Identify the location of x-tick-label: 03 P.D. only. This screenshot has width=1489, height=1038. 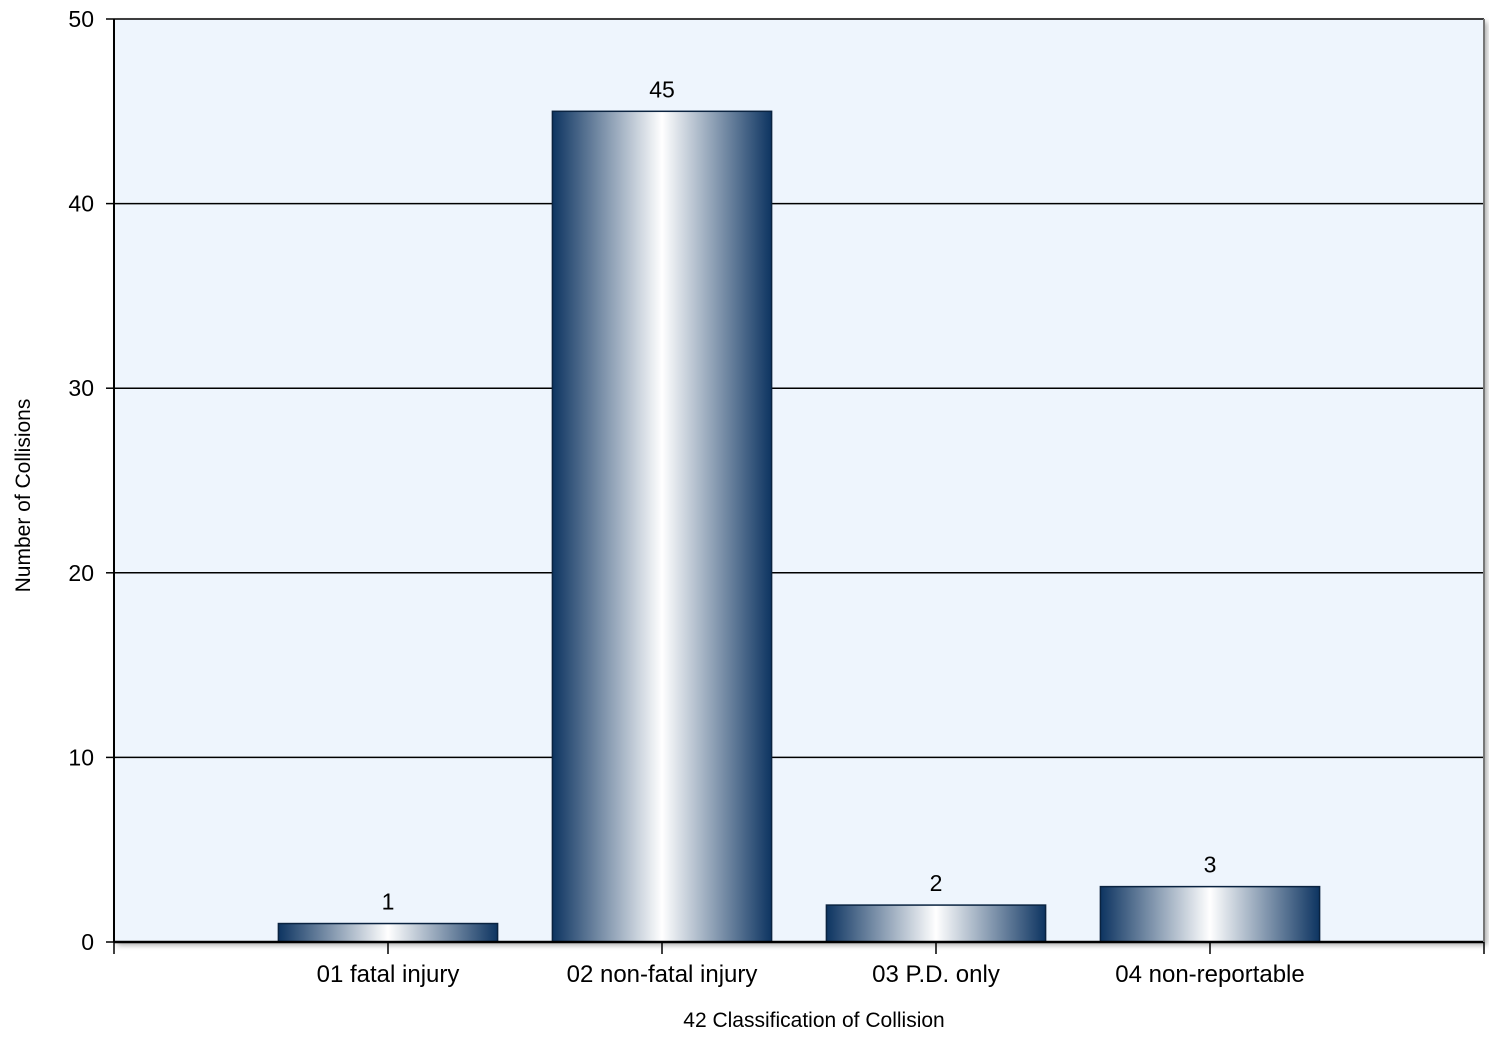
(936, 974).